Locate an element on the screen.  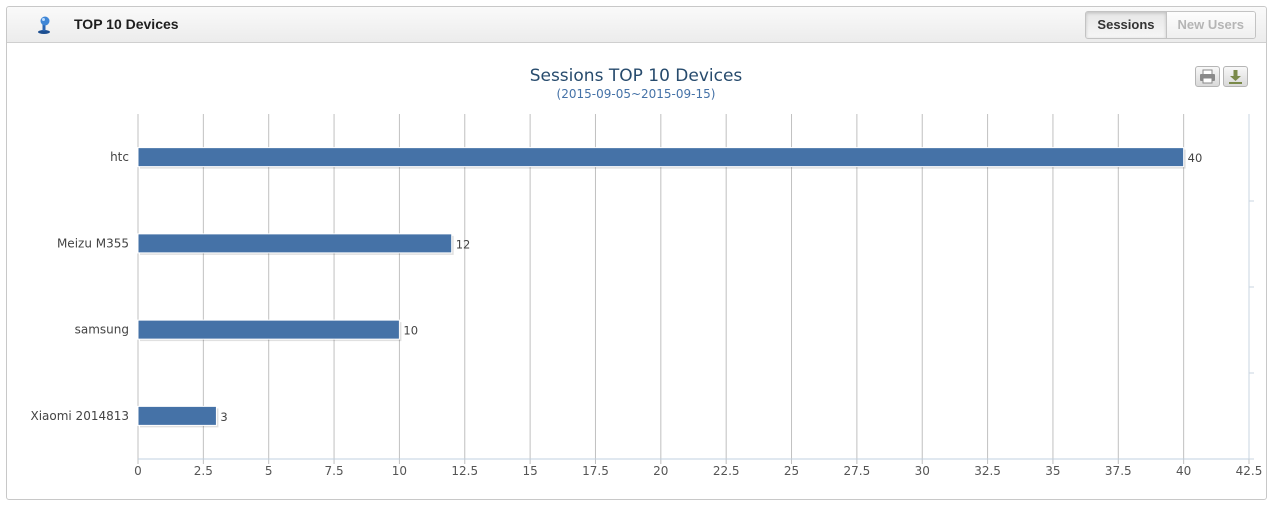
x-tick-label: 12.5 is located at coordinates (464, 471).